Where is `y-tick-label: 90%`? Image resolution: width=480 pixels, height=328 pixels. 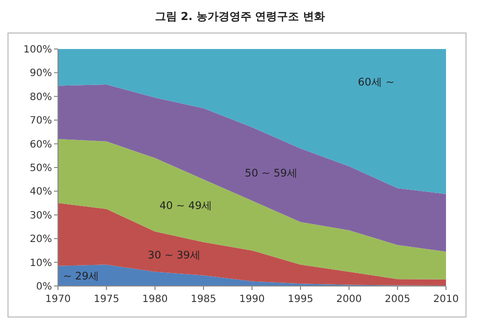 y-tick-label: 90% is located at coordinates (41, 74).